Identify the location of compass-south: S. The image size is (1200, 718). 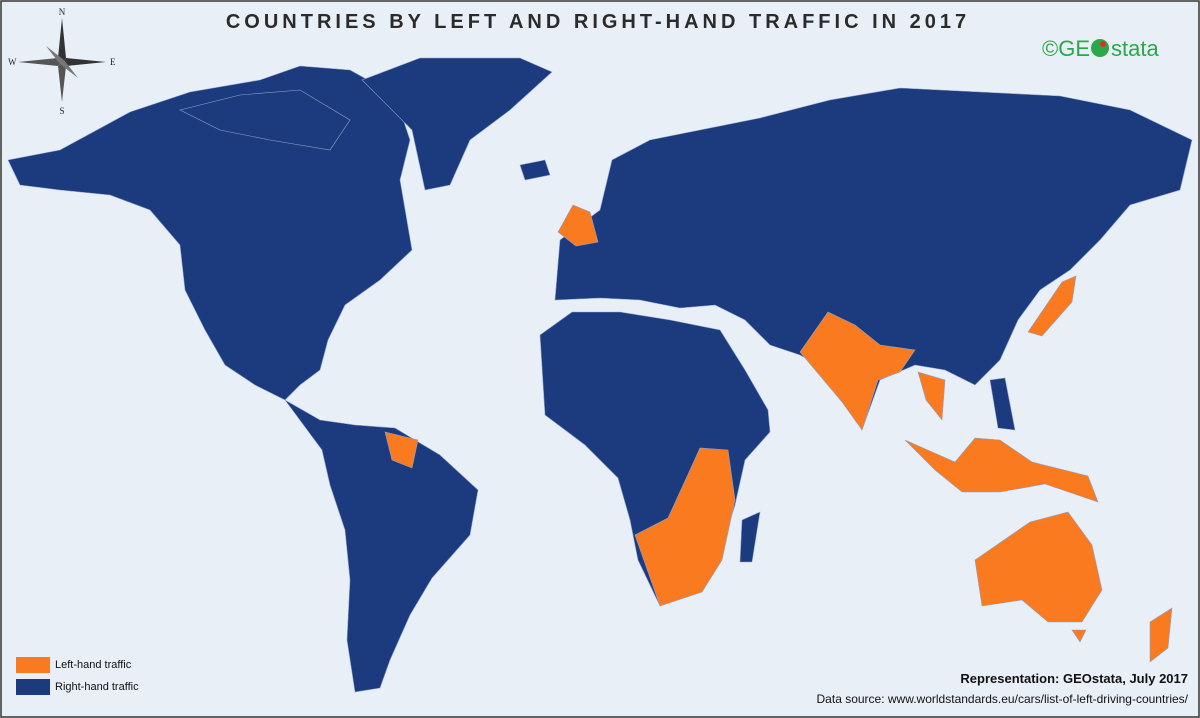
(61, 111).